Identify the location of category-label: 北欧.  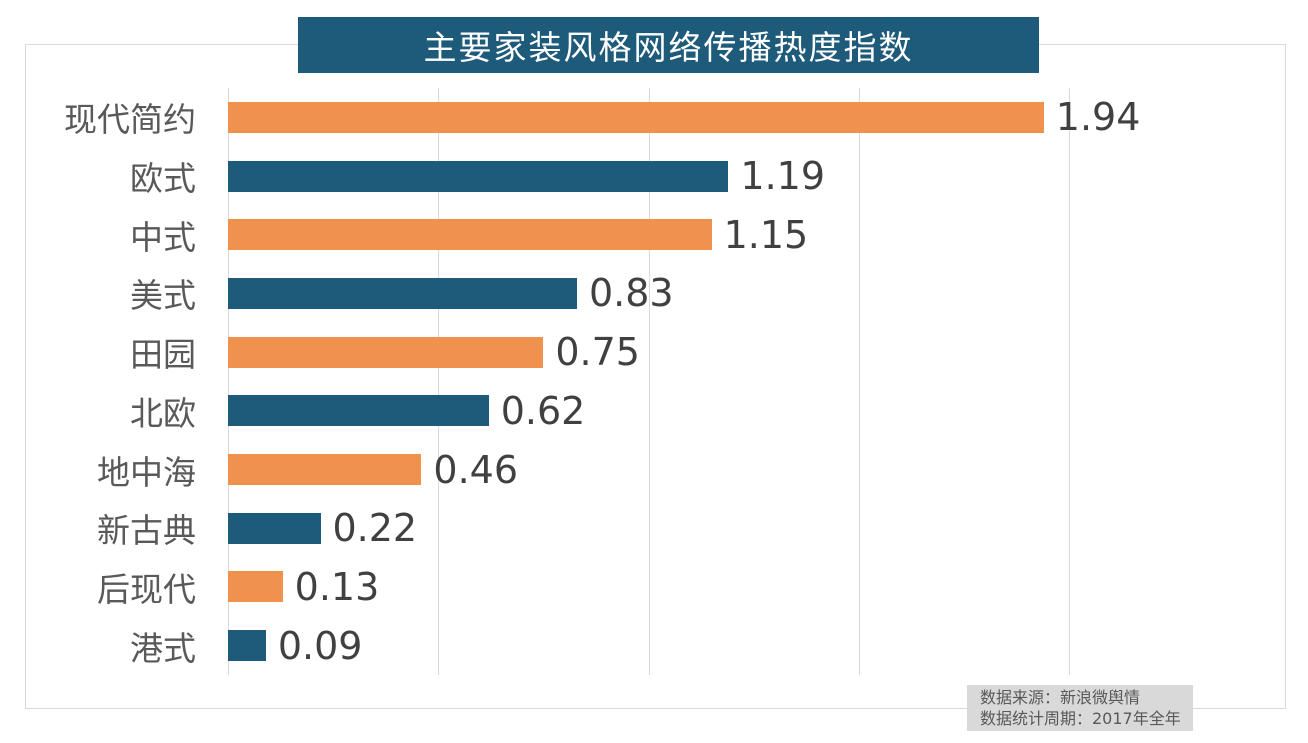
(163, 413).